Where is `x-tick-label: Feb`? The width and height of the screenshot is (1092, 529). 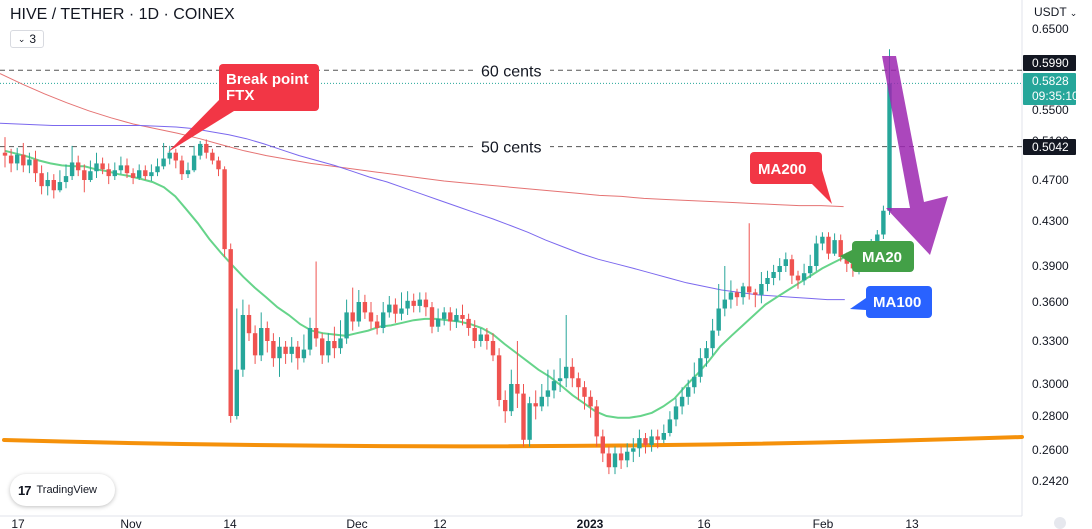 x-tick-label: Feb is located at coordinates (823, 523).